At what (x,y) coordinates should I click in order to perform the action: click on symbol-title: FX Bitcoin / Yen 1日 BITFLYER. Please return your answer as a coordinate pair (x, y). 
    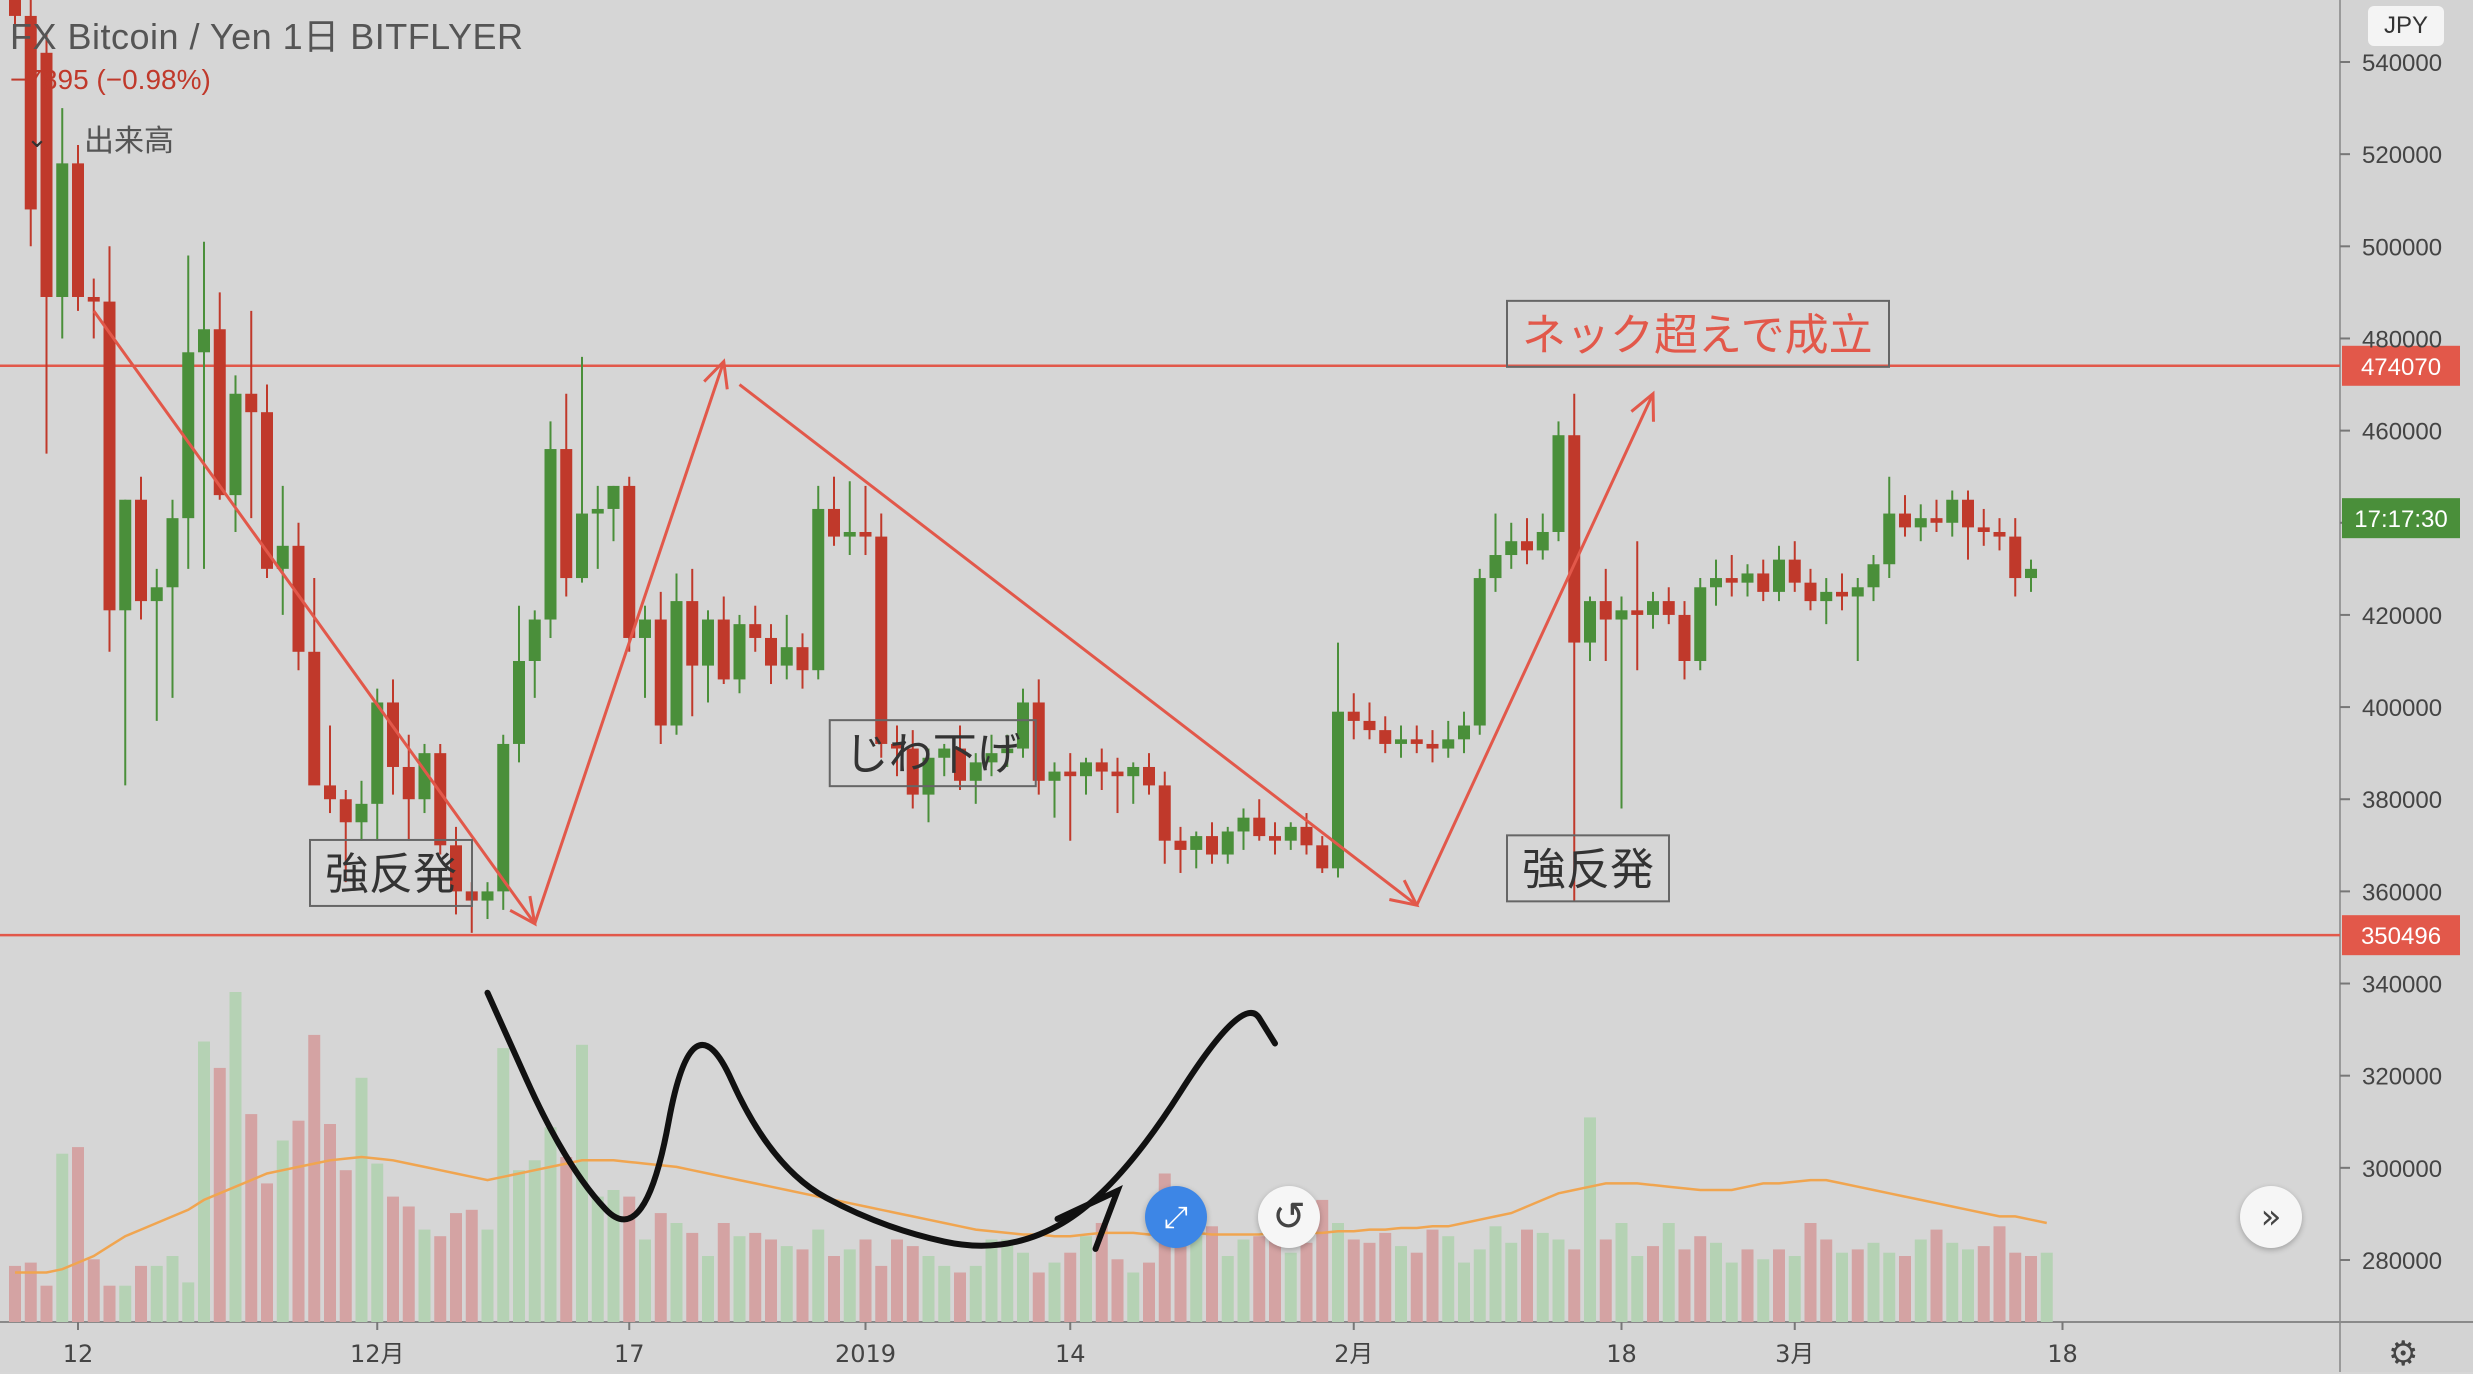
    Looking at the image, I should click on (267, 36).